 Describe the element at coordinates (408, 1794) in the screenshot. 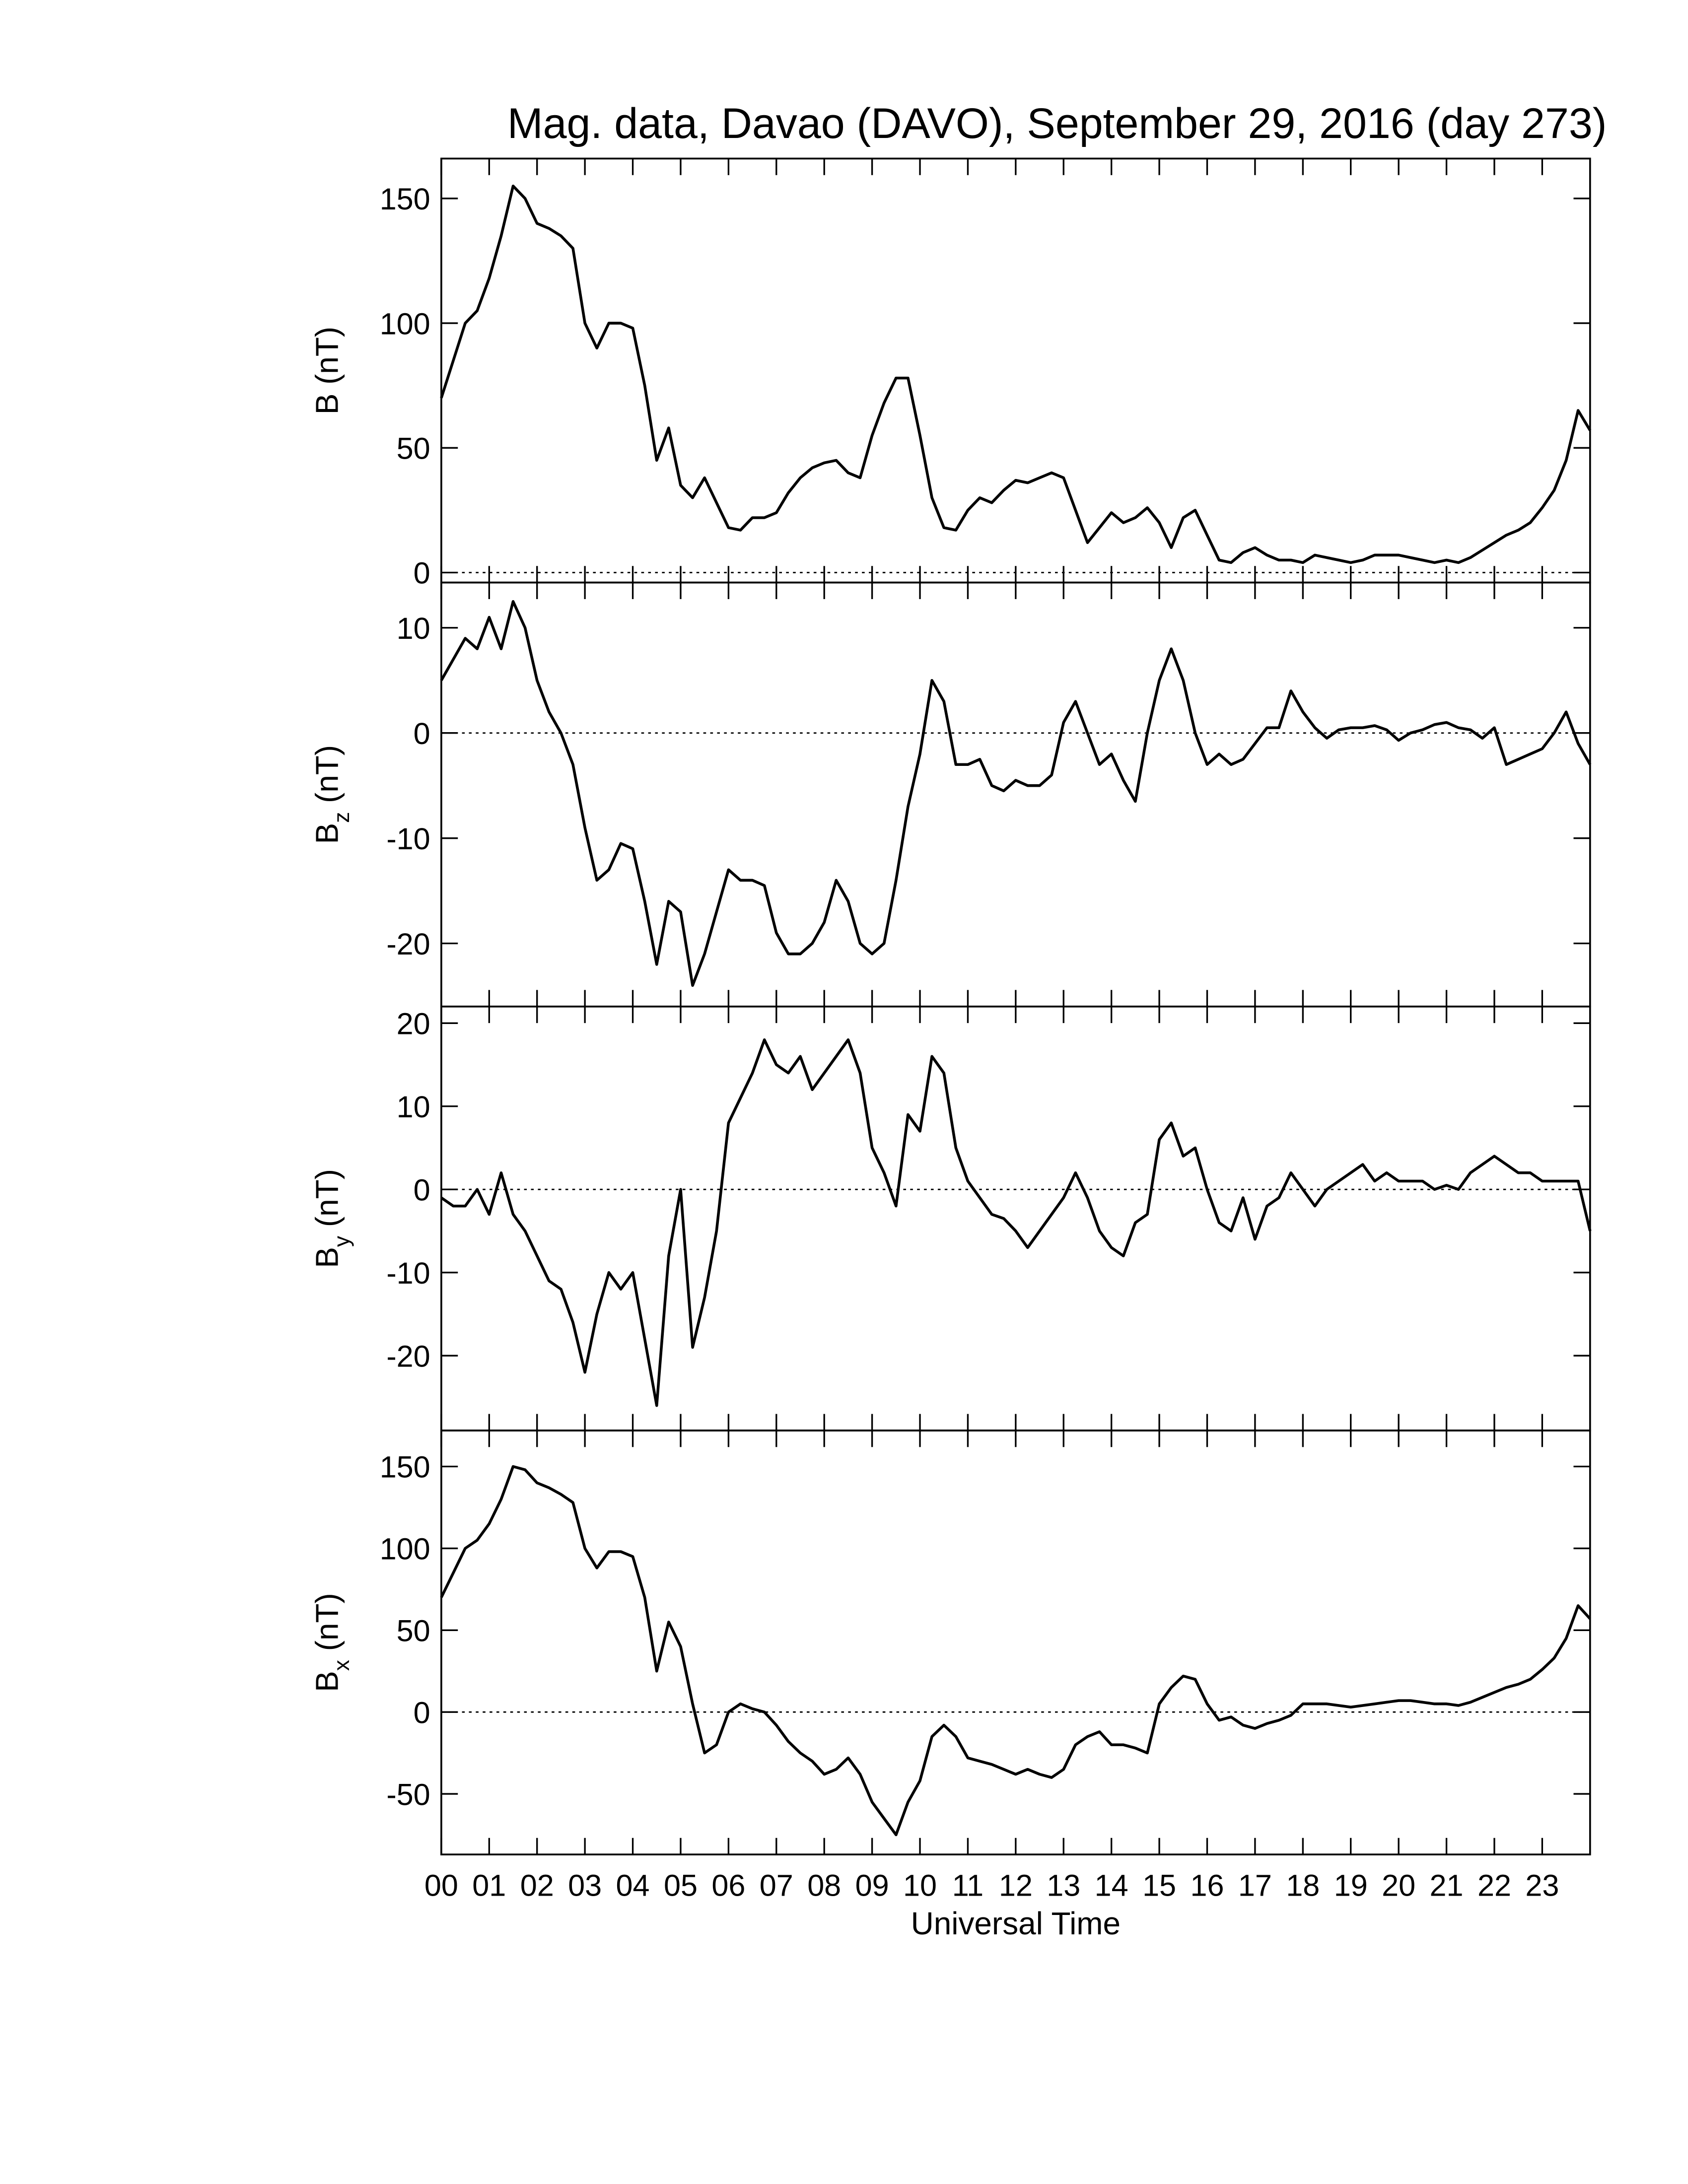

I see `y-tick-label: -50` at that location.